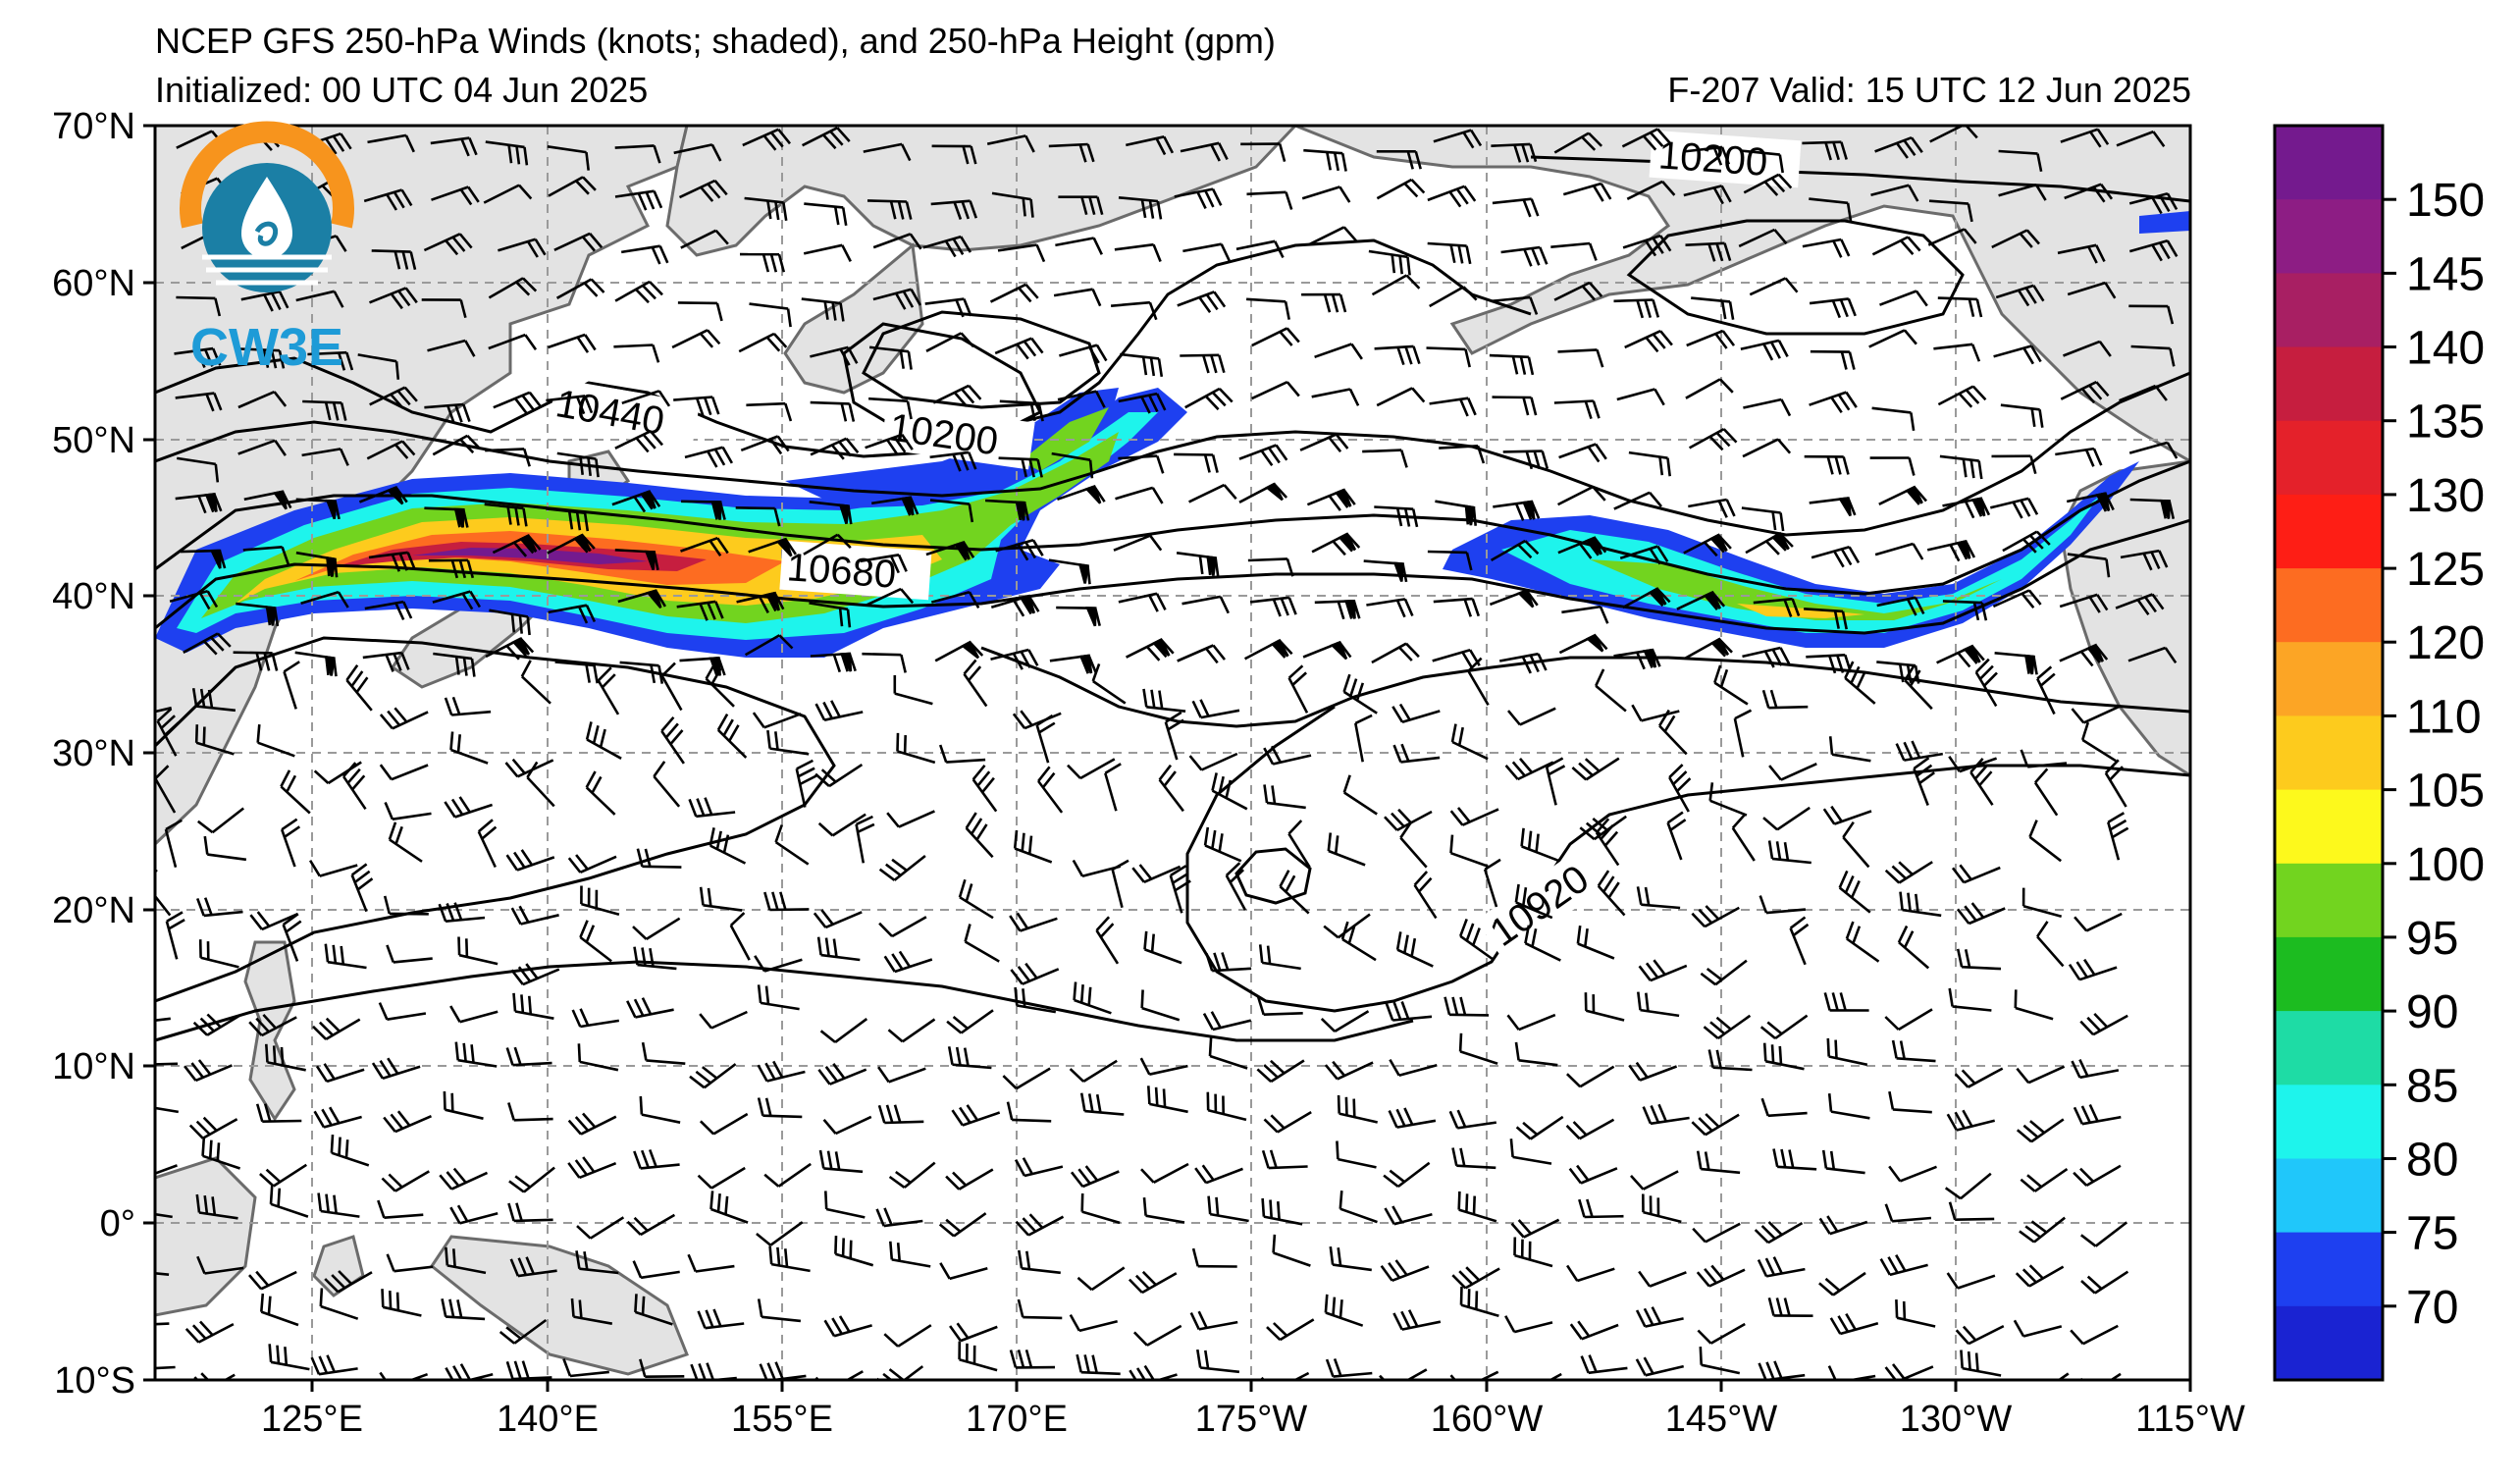 The width and height of the screenshot is (2520, 1483). What do you see at coordinates (853, 319) in the screenshot?
I see `land-kamchatka` at bounding box center [853, 319].